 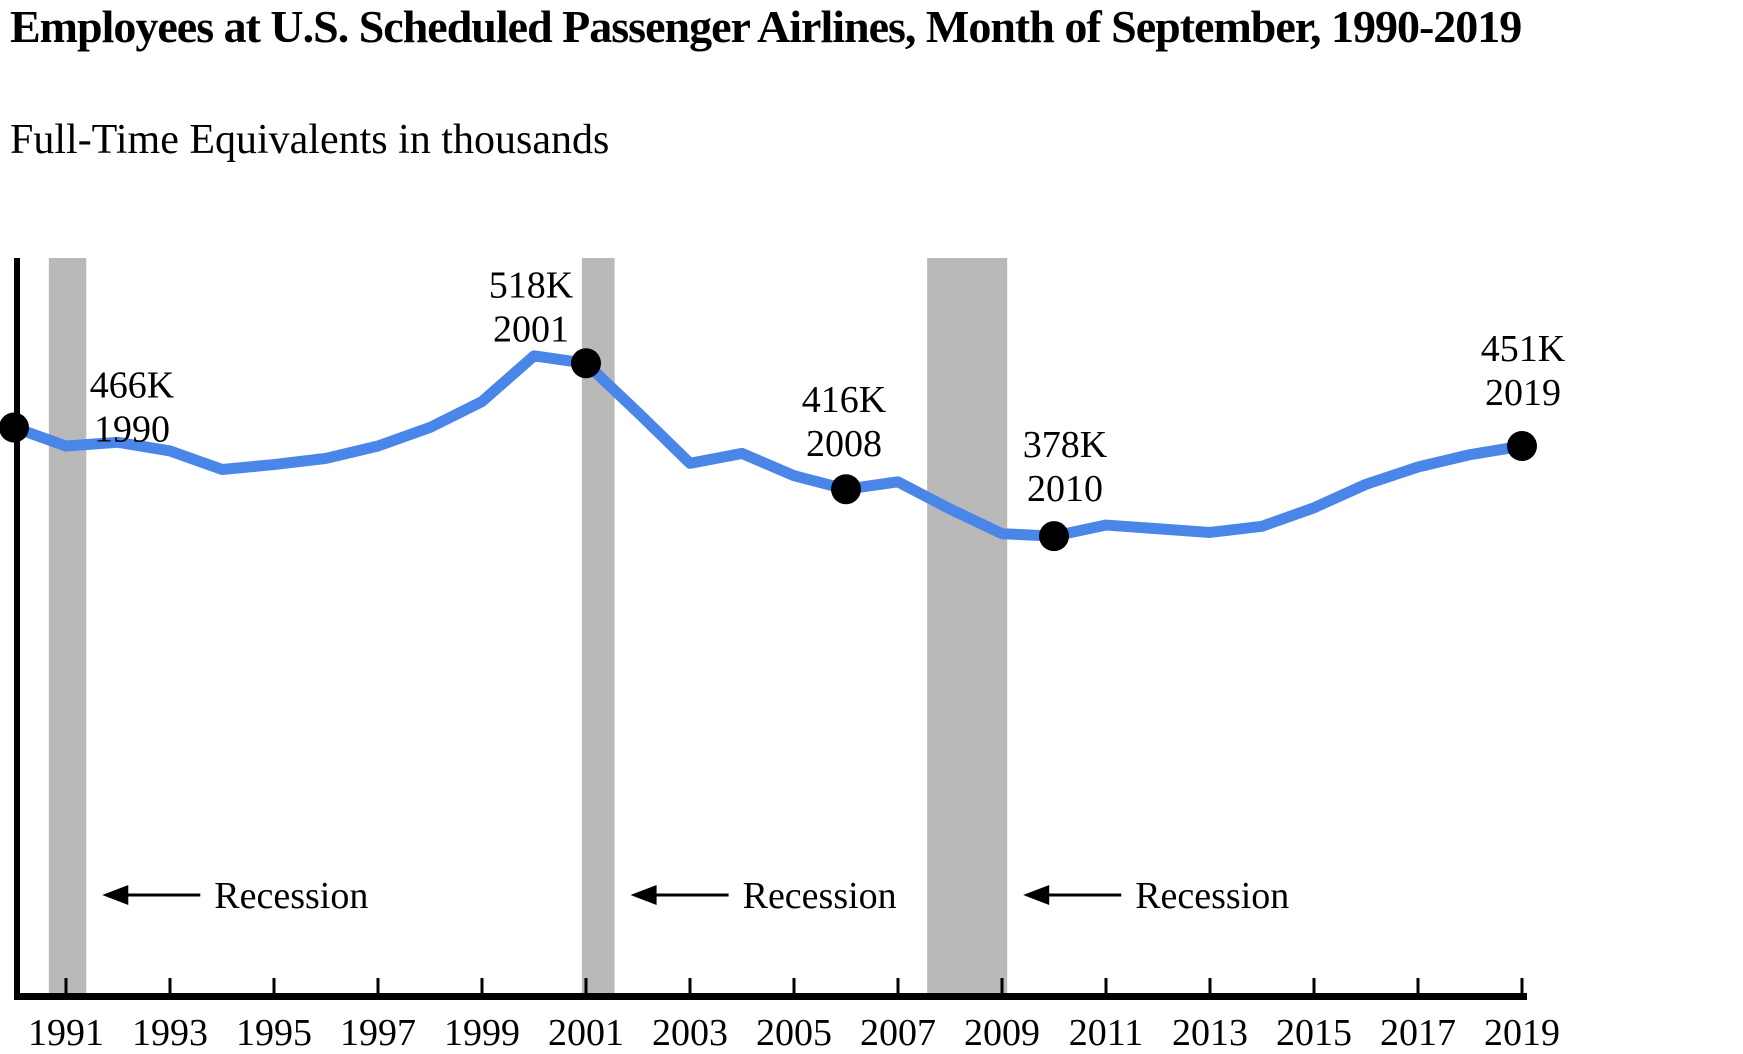 What do you see at coordinates (844, 400) in the screenshot?
I see `callout-value-label: 416K` at bounding box center [844, 400].